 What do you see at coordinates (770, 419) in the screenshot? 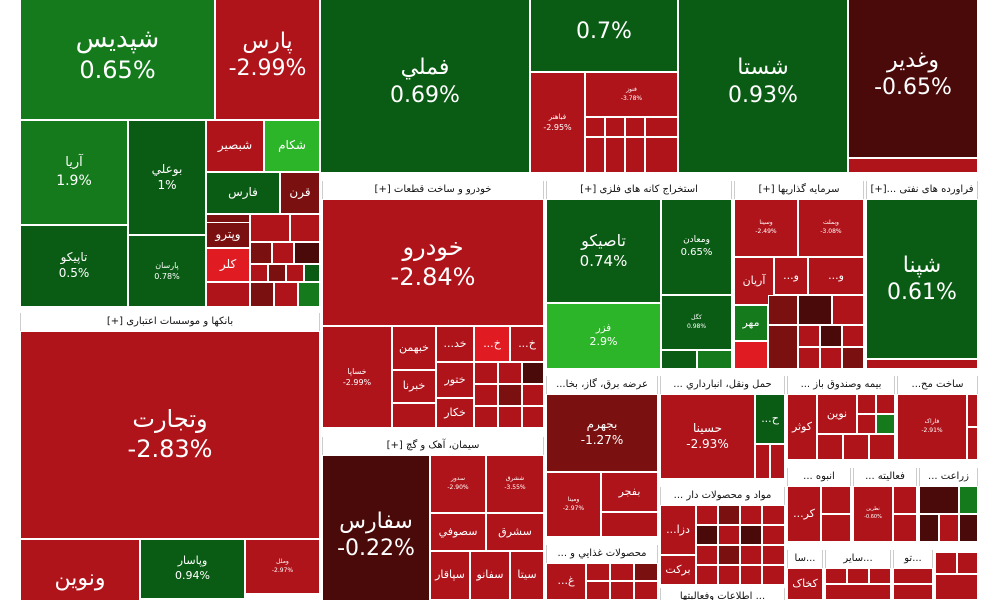
I see `tile-hkh: ...ح` at bounding box center [770, 419].